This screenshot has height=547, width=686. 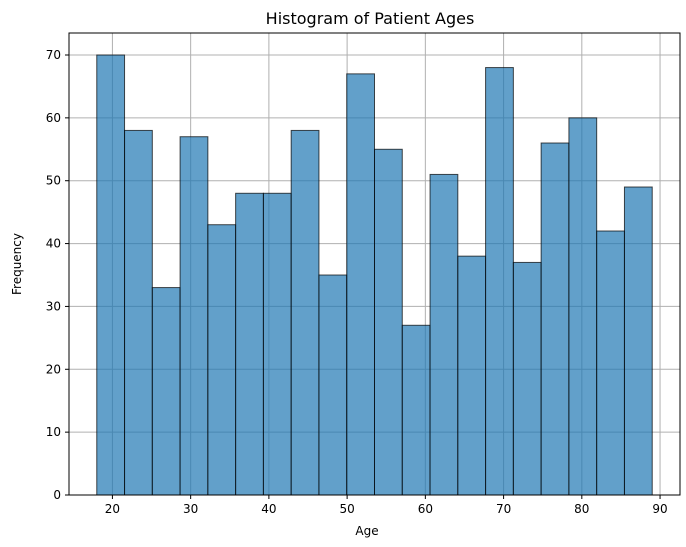 What do you see at coordinates (425, 509) in the screenshot?
I see `x-tick-label: 60` at bounding box center [425, 509].